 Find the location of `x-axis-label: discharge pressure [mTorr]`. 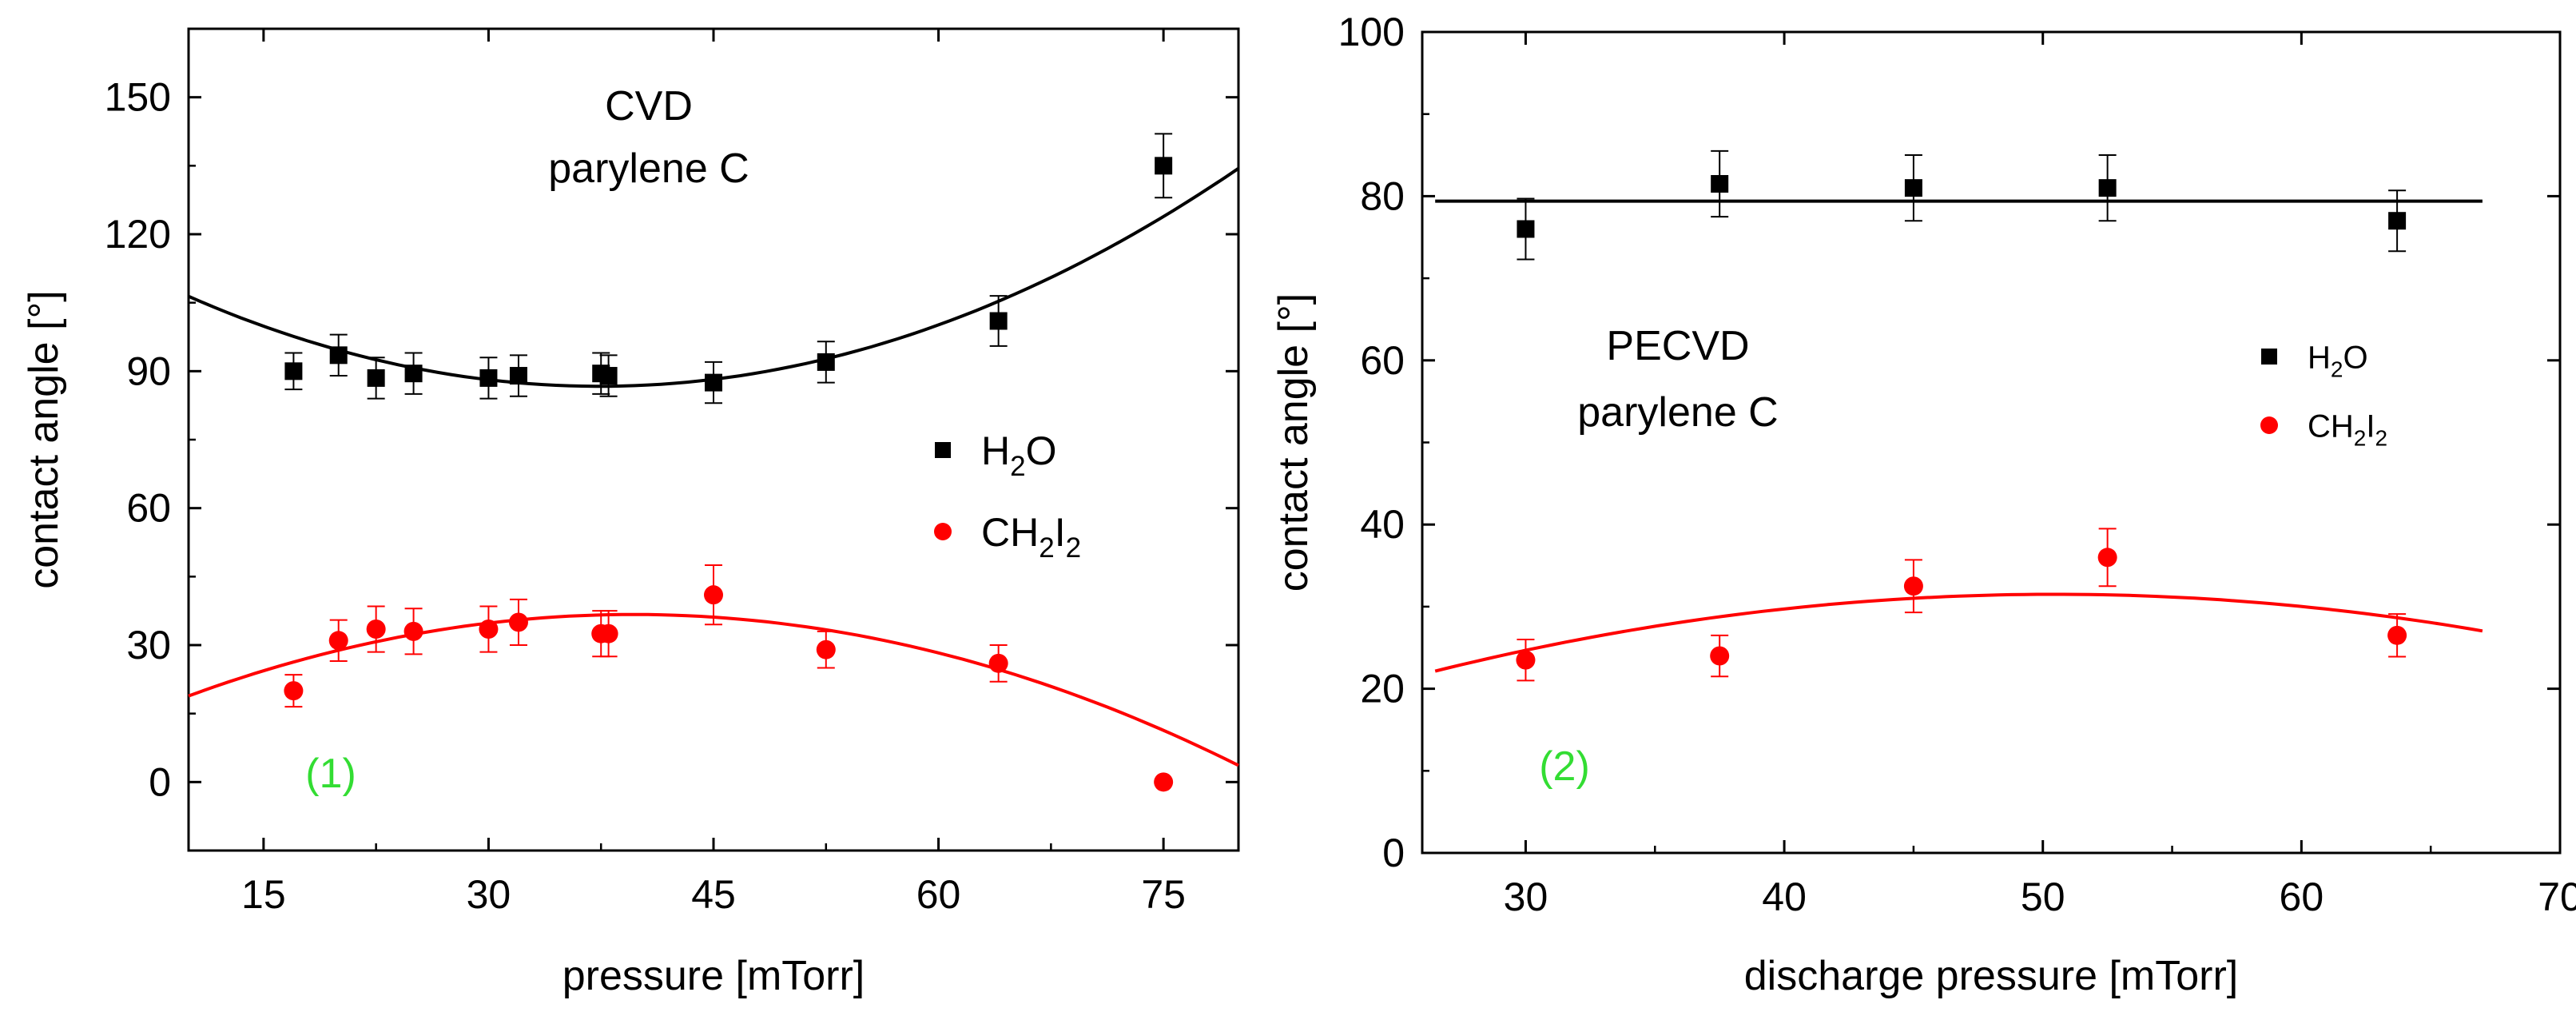

x-axis-label: discharge pressure [mTorr] is located at coordinates (1991, 976).